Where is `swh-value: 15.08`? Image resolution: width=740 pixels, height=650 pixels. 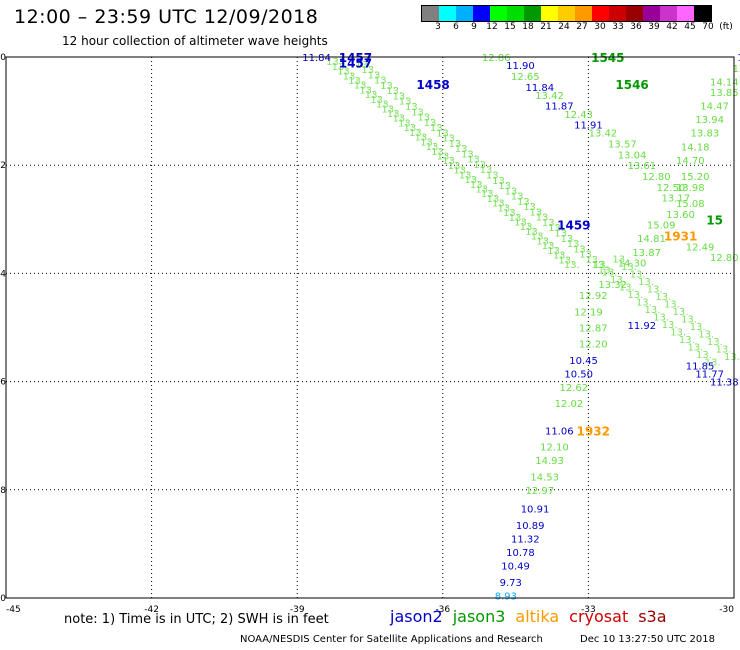 swh-value: 15.08 is located at coordinates (690, 204).